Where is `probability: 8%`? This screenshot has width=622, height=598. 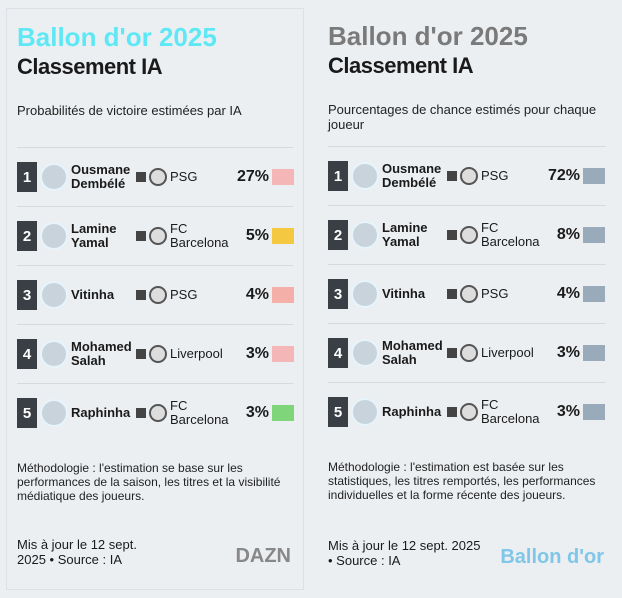 probability: 8% is located at coordinates (568, 234).